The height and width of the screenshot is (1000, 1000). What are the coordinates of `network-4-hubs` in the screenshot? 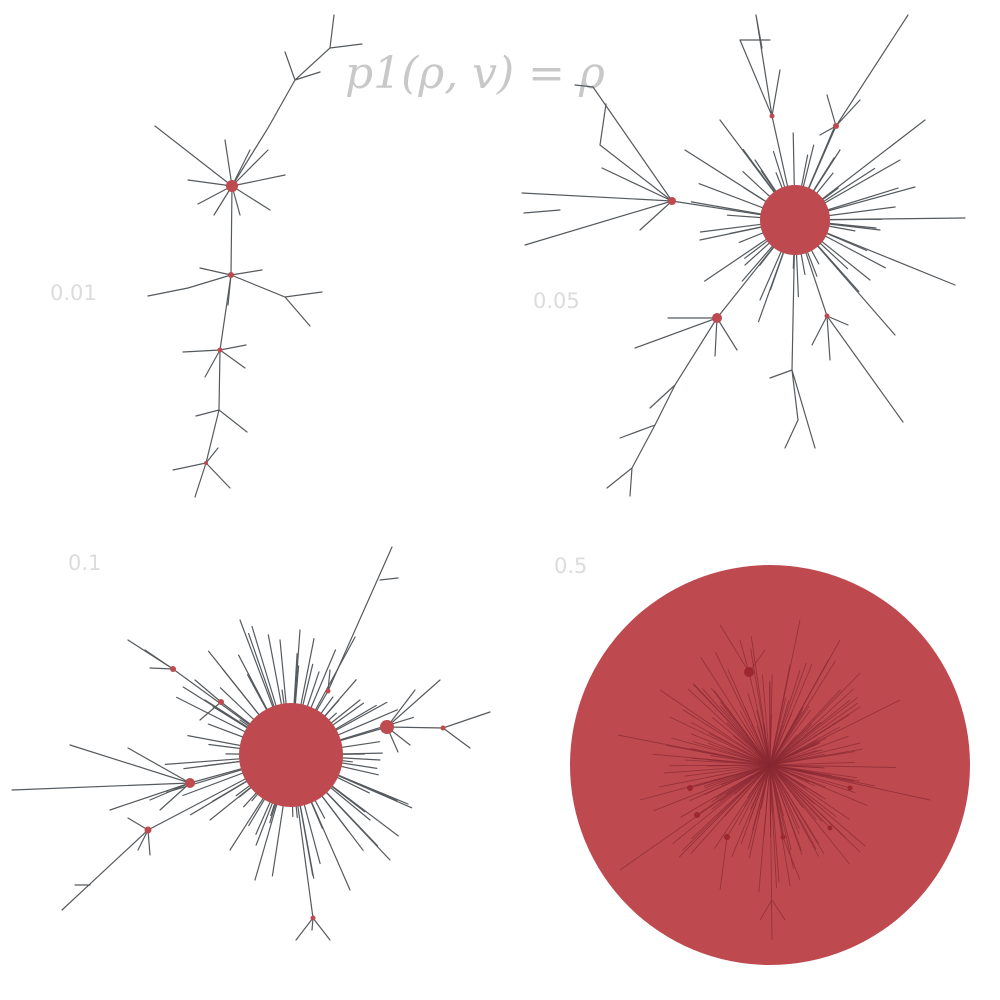 It's located at (770, 753).